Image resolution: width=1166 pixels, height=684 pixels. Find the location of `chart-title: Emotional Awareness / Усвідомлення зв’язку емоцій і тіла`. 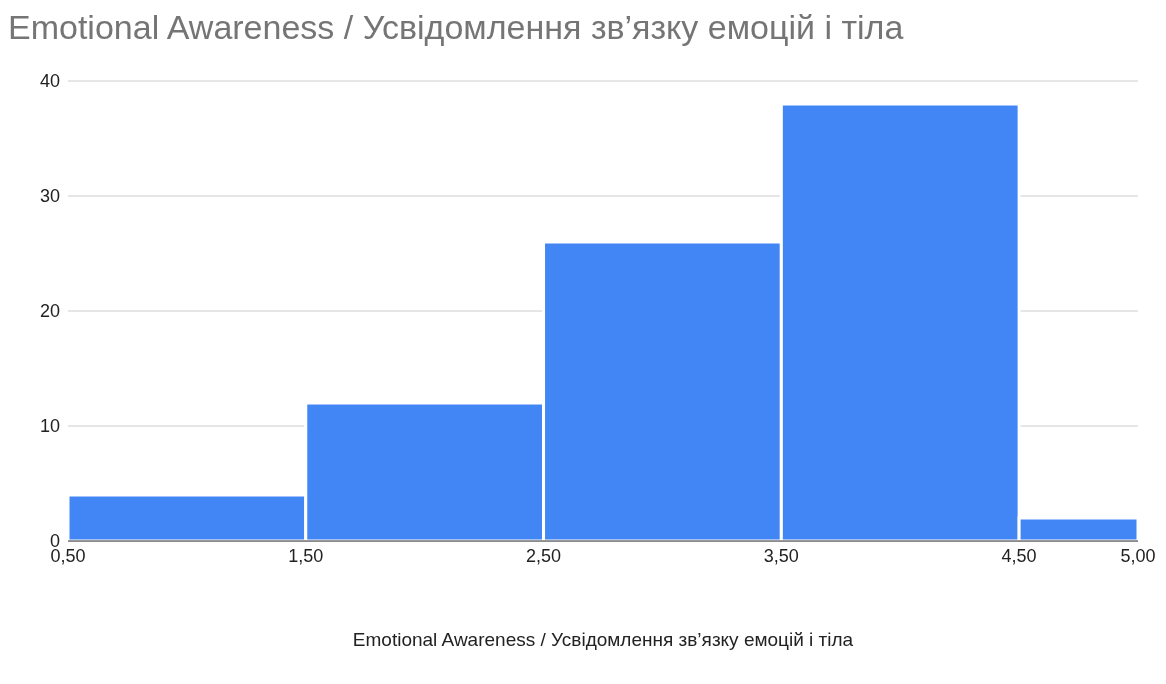

chart-title: Emotional Awareness / Усвідомлення зв’язку емоцій і тіла is located at coordinates (456, 27).